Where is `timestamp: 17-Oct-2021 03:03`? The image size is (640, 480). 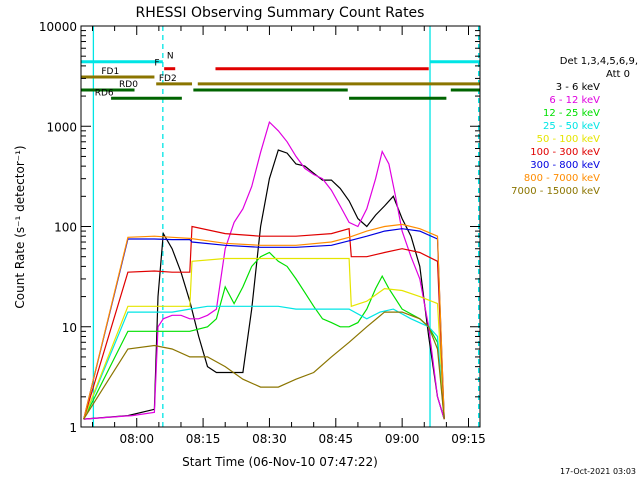
timestamp: 17-Oct-2021 03:03 is located at coordinates (598, 471).